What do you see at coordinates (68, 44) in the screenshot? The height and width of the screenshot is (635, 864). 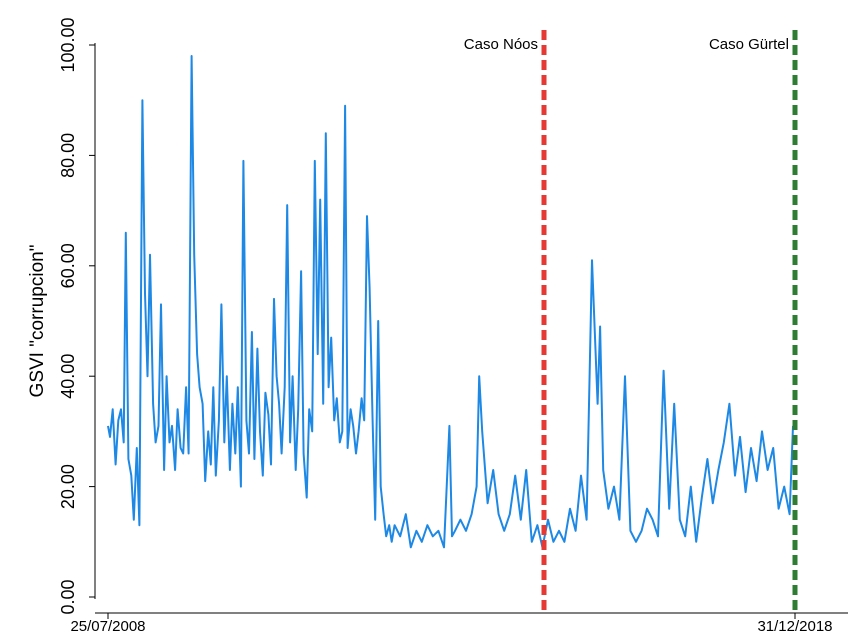 I see `y-tick-label: 100.00` at bounding box center [68, 44].